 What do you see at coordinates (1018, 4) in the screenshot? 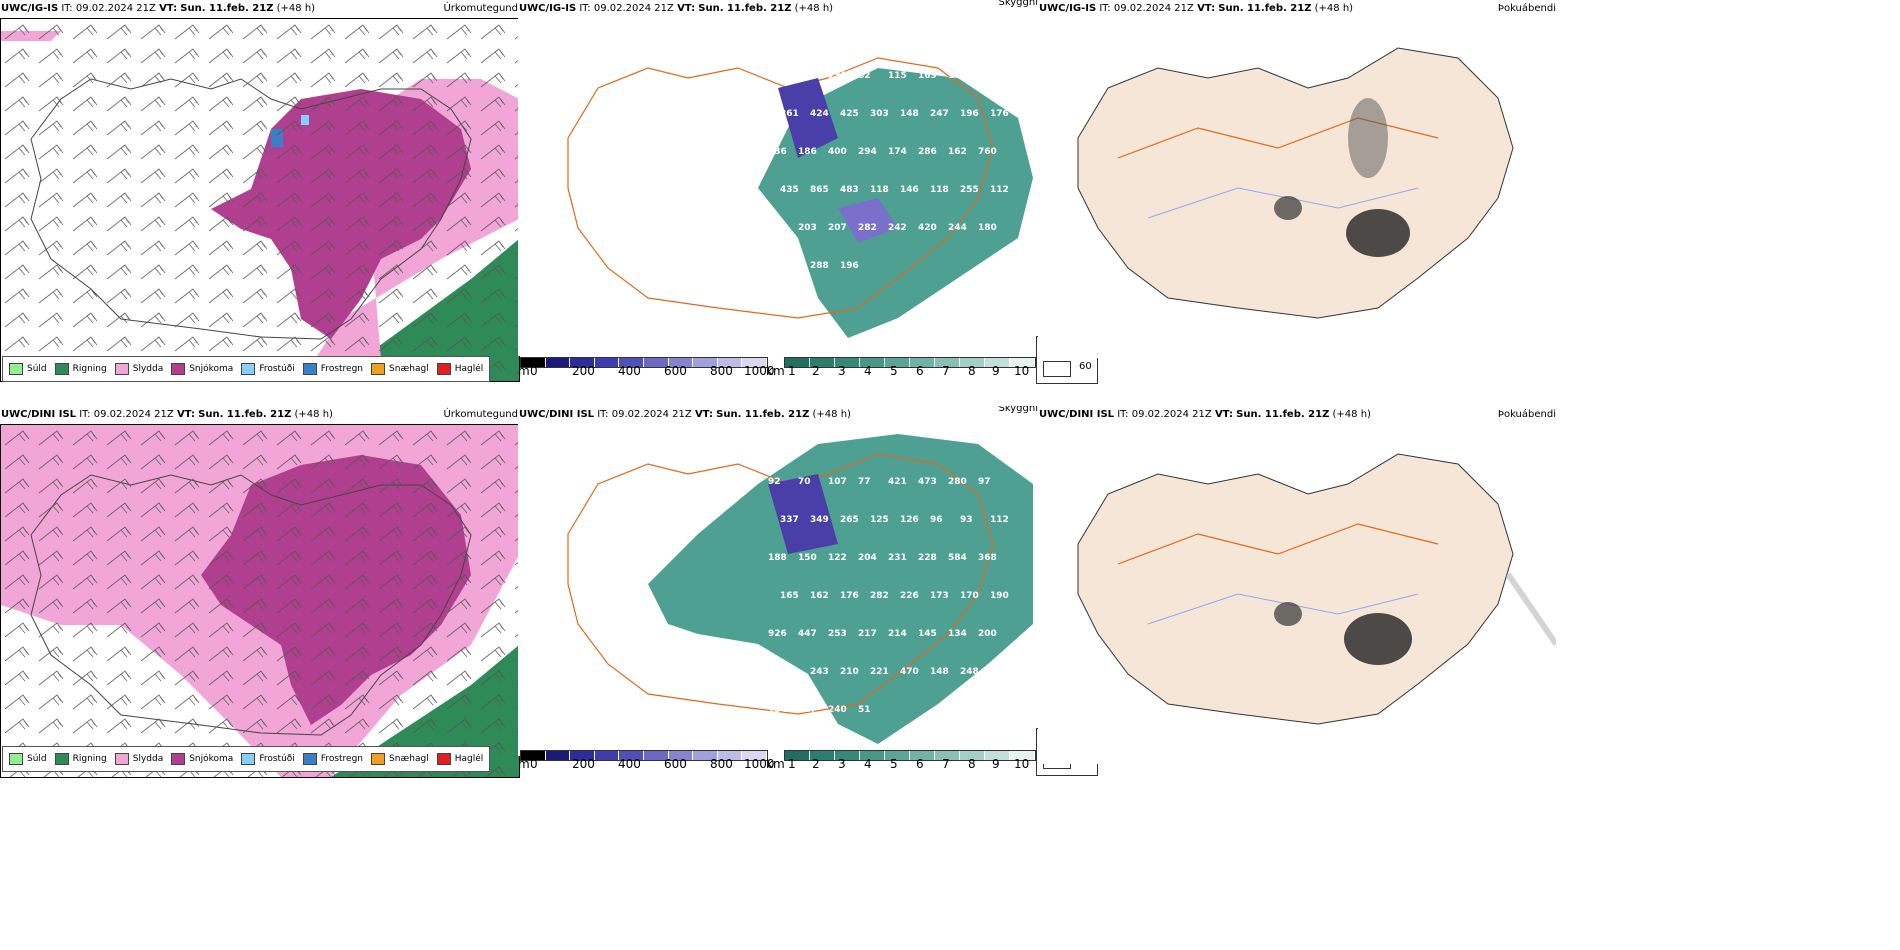
I see `panel-title: Skyggni` at bounding box center [1018, 4].